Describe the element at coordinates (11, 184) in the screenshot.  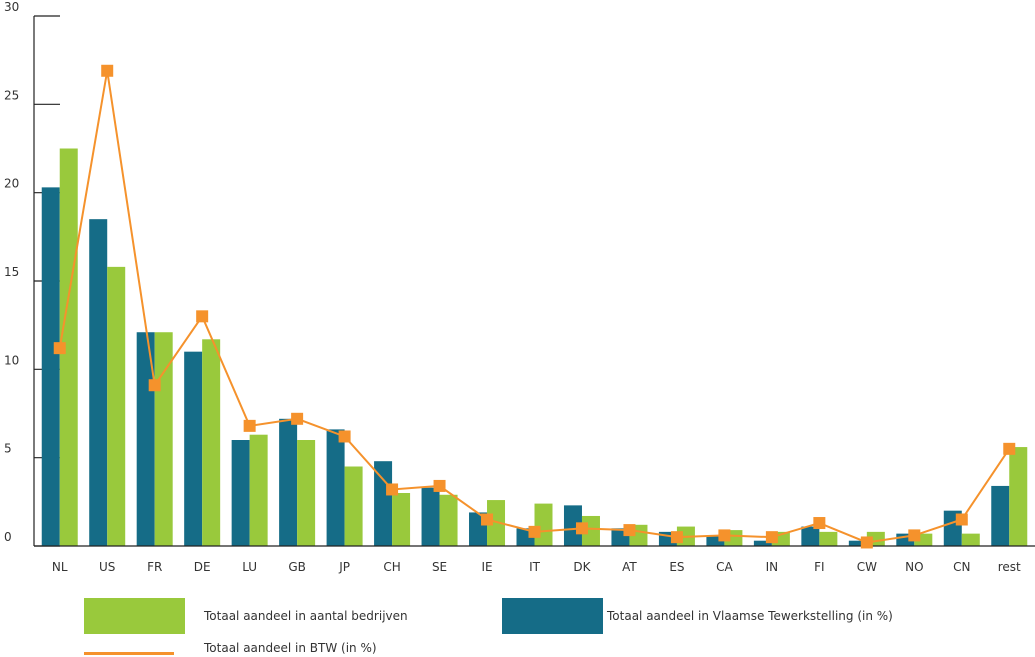
I see `y-tick-label: 20` at that location.